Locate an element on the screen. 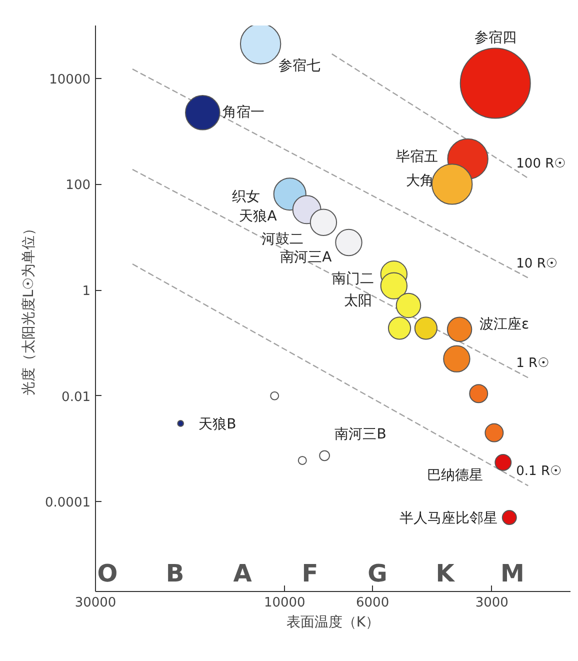 This screenshot has height=661, width=578. annotation: M is located at coordinates (512, 574).